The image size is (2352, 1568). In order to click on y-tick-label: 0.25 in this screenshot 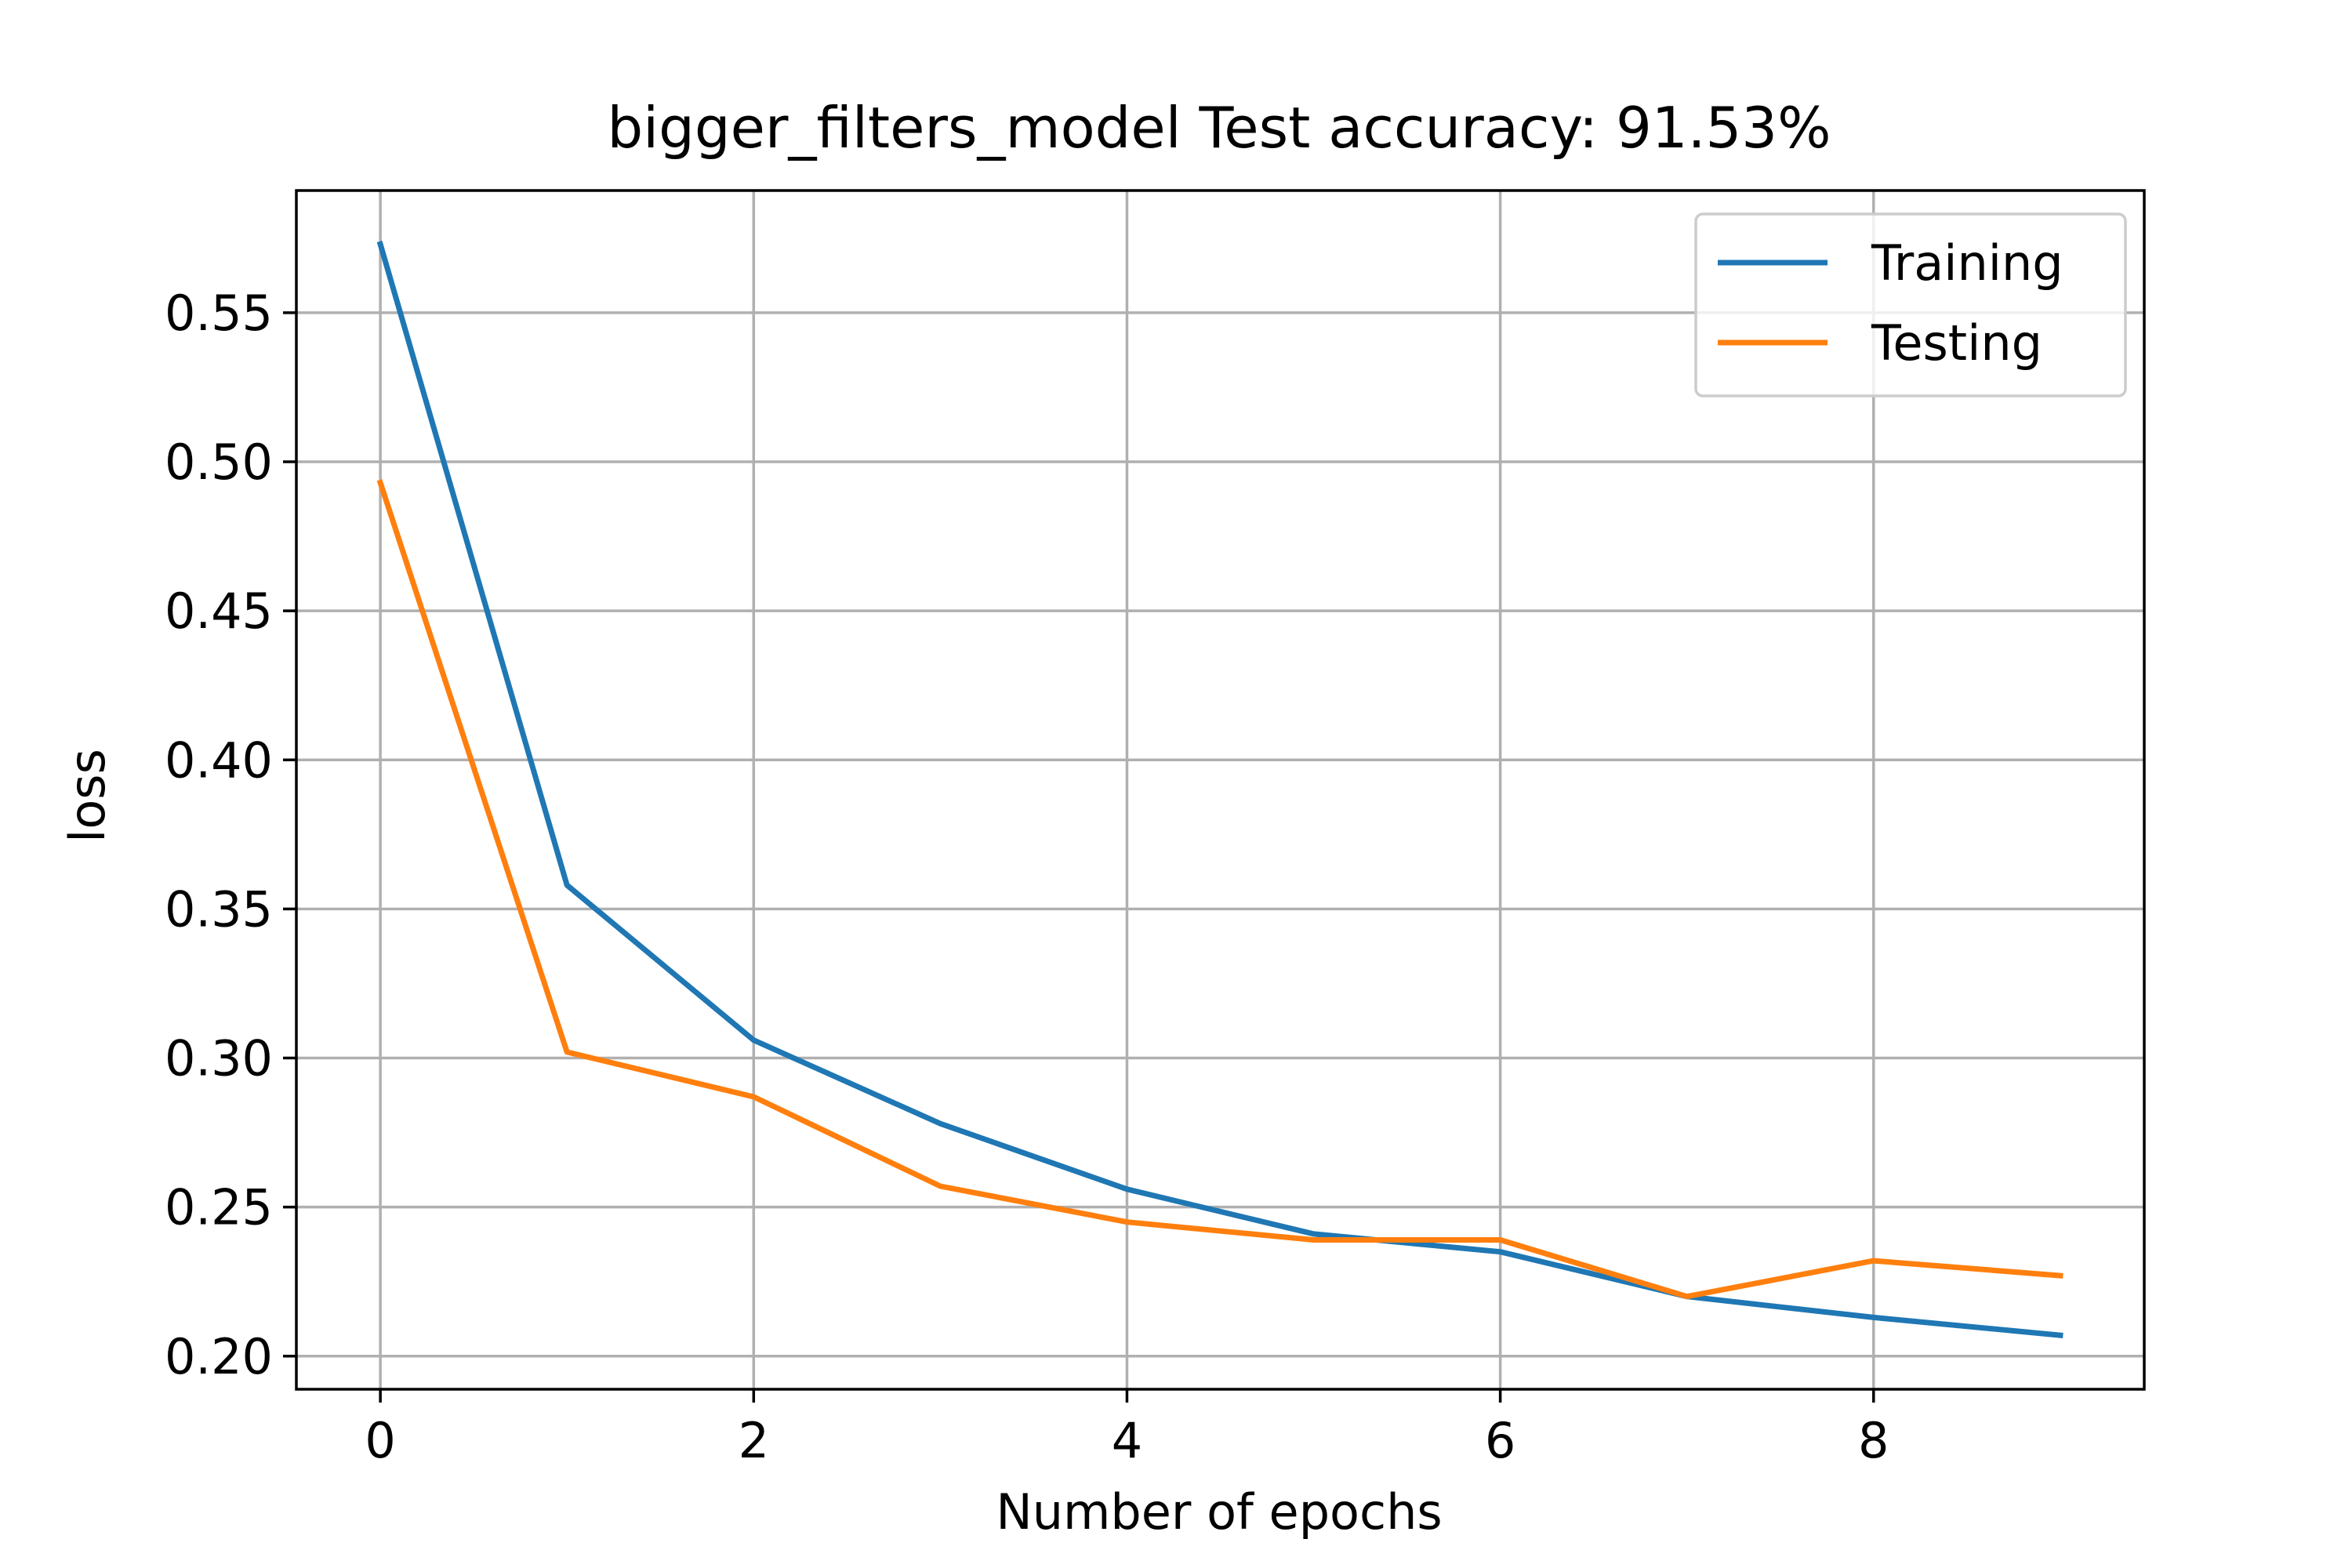, I will do `click(219, 1207)`.